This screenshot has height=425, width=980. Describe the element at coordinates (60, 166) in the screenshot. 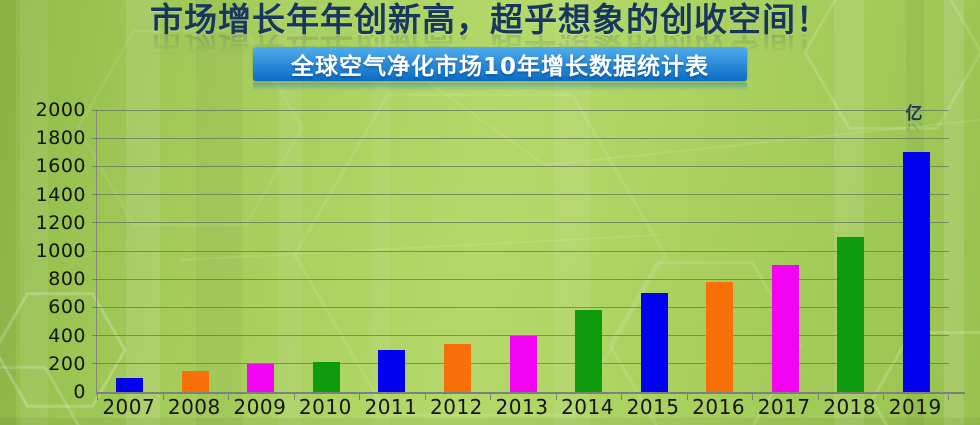

I see `y-tick-label-1600: 1600` at that location.